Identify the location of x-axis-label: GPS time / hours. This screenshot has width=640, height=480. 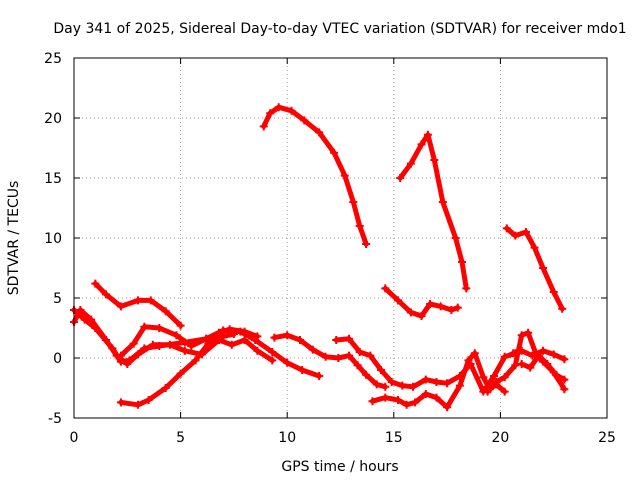
(339, 467).